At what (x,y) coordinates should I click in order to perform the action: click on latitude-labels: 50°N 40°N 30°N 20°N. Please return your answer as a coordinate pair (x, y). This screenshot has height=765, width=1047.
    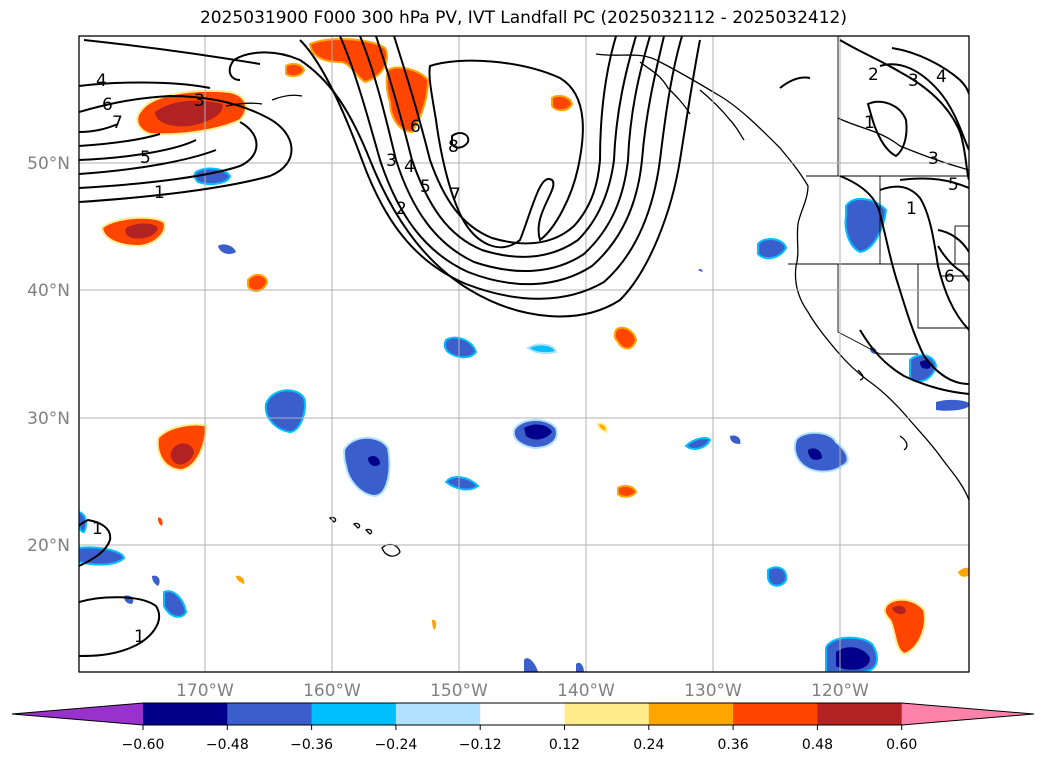
    Looking at the image, I should click on (48, 355).